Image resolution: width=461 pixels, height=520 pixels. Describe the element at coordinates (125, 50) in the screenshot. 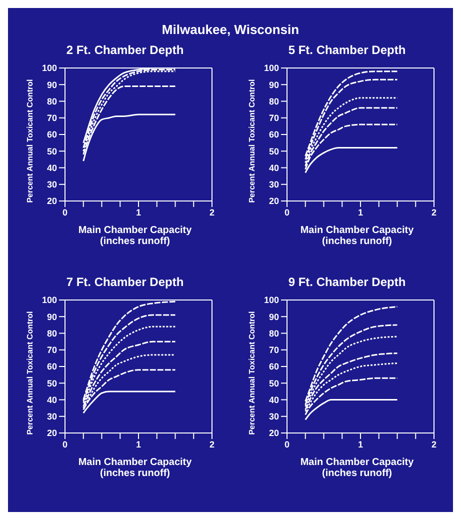

I see `chart-title: 2 Ft. Chamber Depth` at that location.